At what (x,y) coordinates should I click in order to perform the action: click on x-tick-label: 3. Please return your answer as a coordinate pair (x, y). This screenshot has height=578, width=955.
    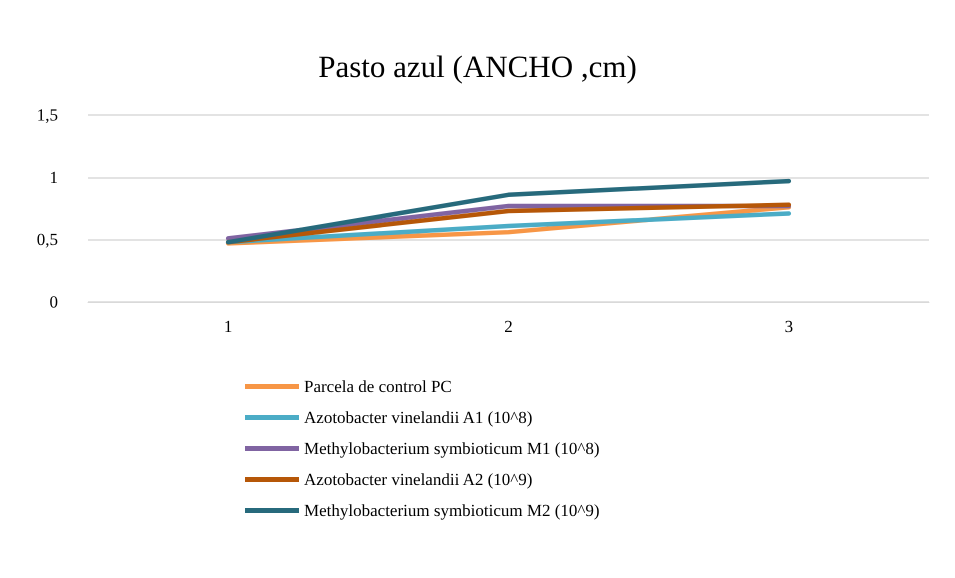
    Looking at the image, I should click on (789, 326).